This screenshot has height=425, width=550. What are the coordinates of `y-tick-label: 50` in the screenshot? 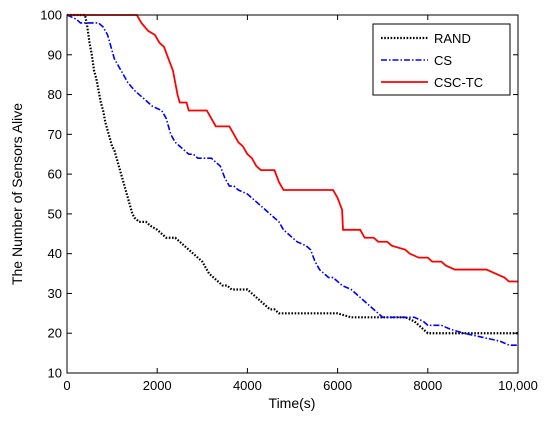 It's located at (55, 213).